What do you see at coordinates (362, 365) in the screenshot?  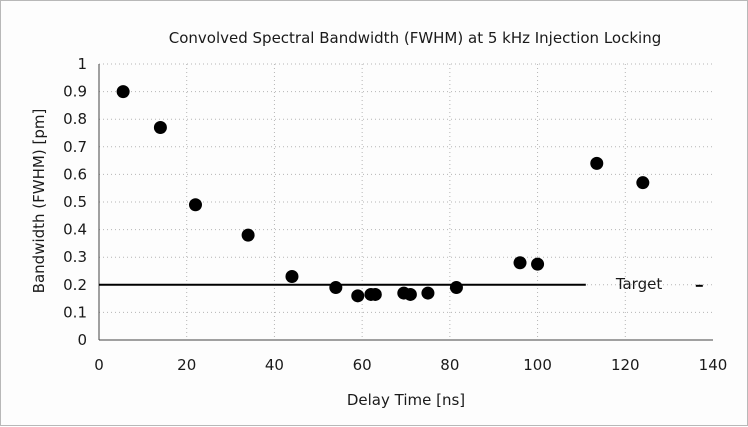 I see `x-tick-label: 60` at bounding box center [362, 365].